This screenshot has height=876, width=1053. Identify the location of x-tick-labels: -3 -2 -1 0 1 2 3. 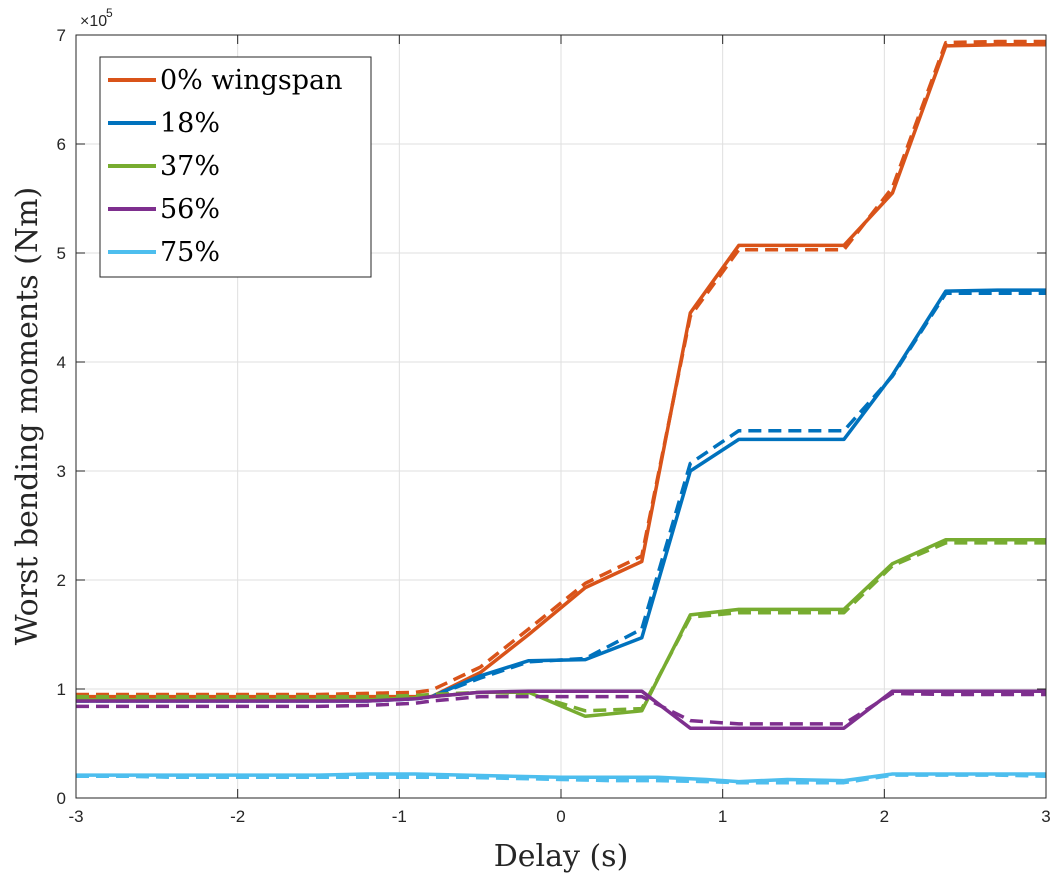
(559, 816).